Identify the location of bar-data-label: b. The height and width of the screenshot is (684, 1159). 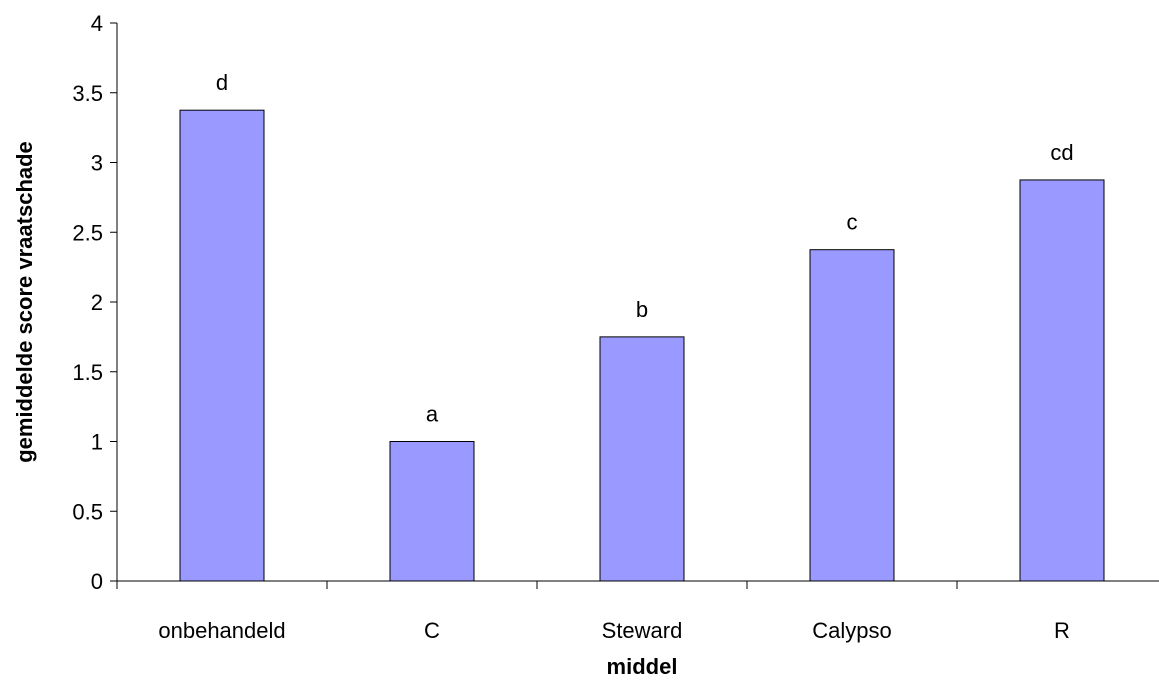
(642, 309).